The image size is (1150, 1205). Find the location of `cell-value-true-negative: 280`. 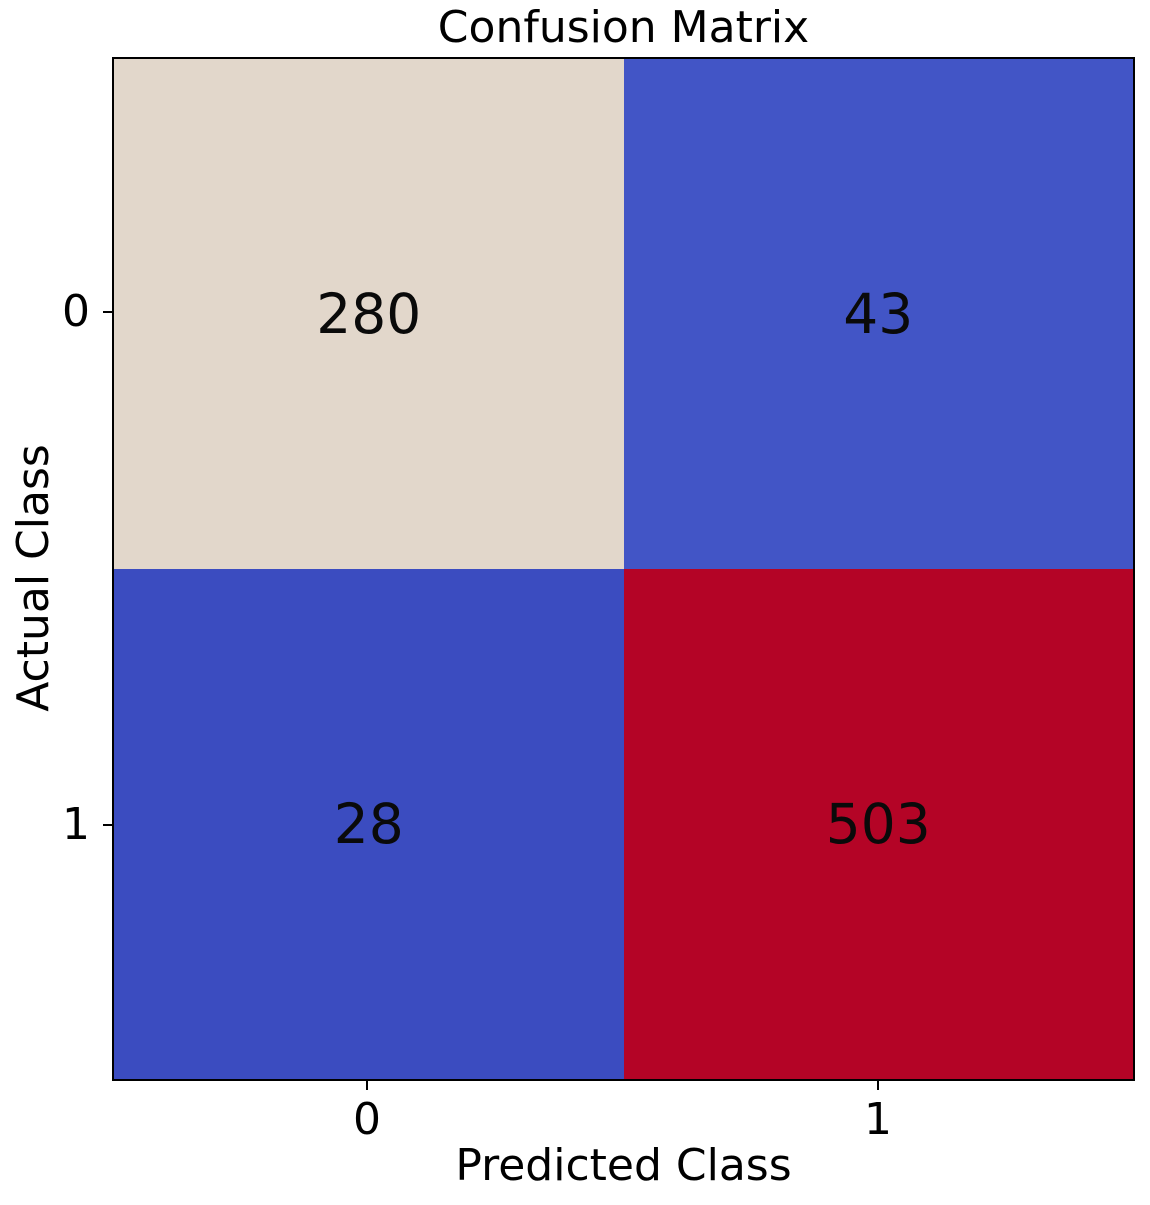

cell-value-true-negative: 280 is located at coordinates (369, 313).